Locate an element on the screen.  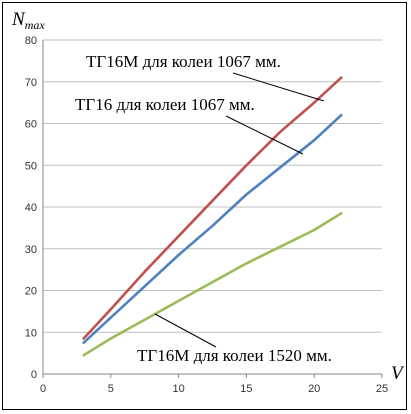
y-axis-label: Nmax is located at coordinates (28, 20).